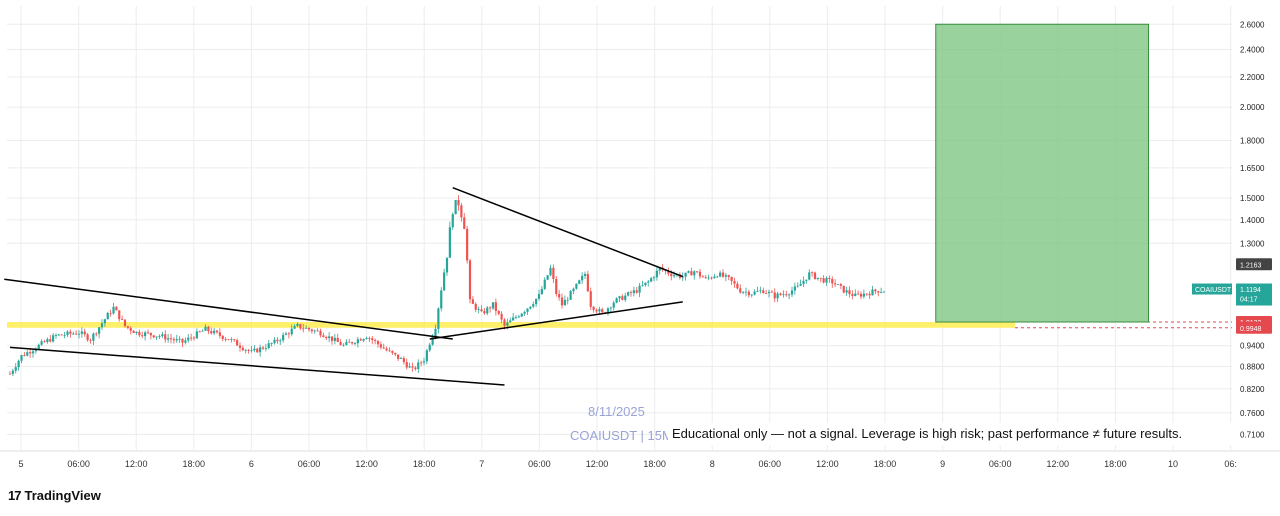 The width and height of the screenshot is (1280, 516). I want to click on tradingview-brand: TradingView, so click(62, 495).